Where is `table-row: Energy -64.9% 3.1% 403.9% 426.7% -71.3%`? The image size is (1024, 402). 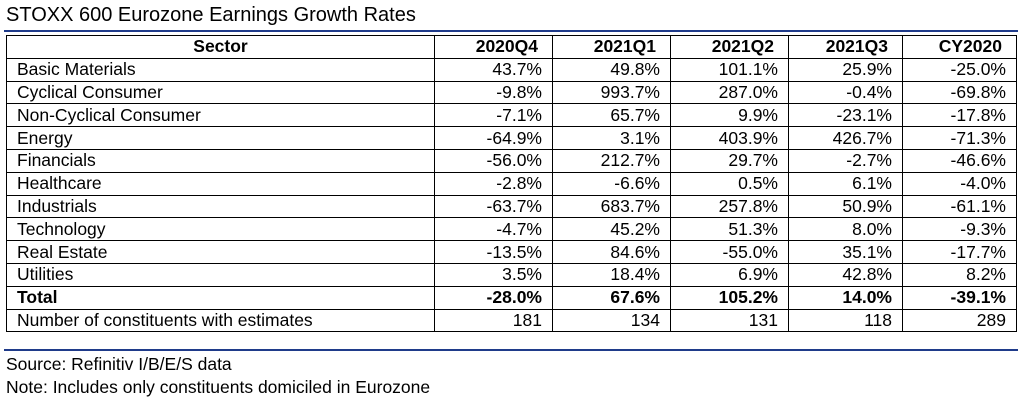
table-row: Energy -64.9% 3.1% 403.9% 426.7% -71.3% is located at coordinates (511, 138).